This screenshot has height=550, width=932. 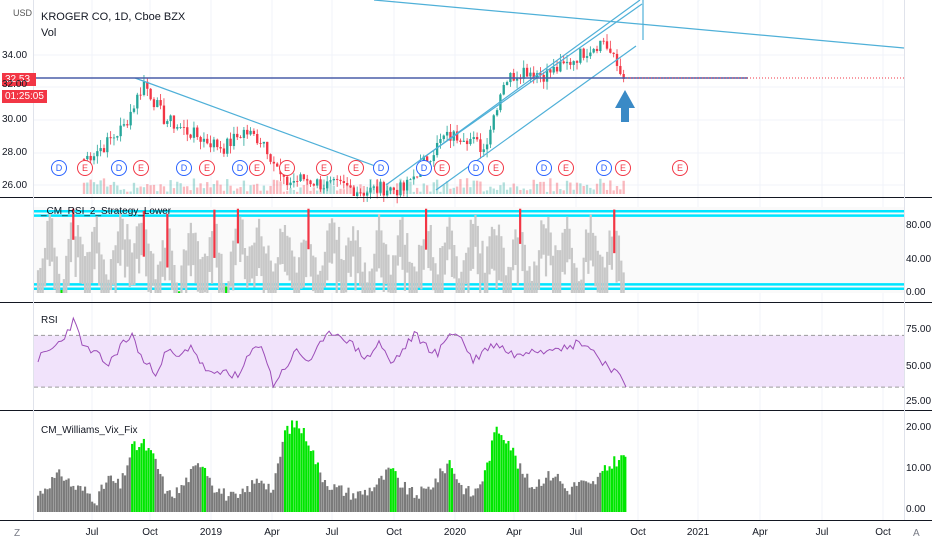 I want to click on volume-label: Vol, so click(x=49, y=33).